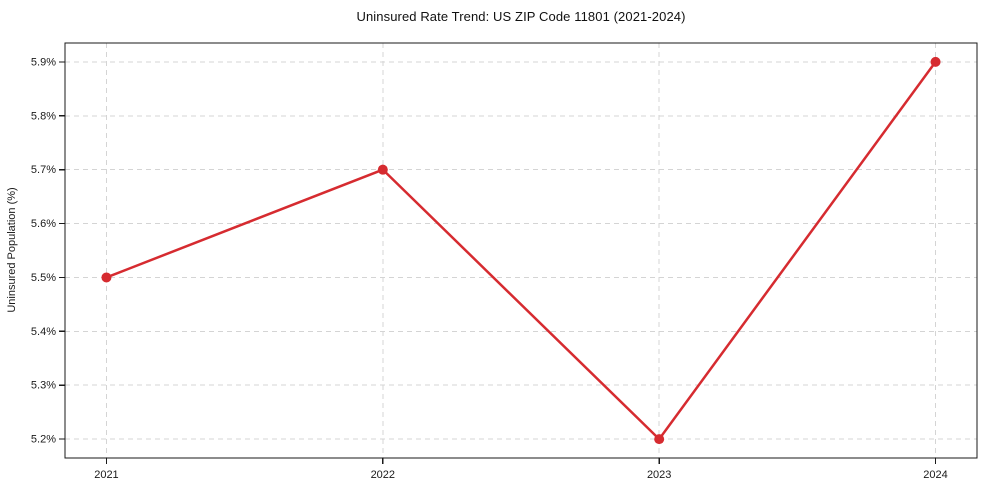 This screenshot has width=989, height=490. What do you see at coordinates (935, 61) in the screenshot?
I see `data-point-2024` at bounding box center [935, 61].